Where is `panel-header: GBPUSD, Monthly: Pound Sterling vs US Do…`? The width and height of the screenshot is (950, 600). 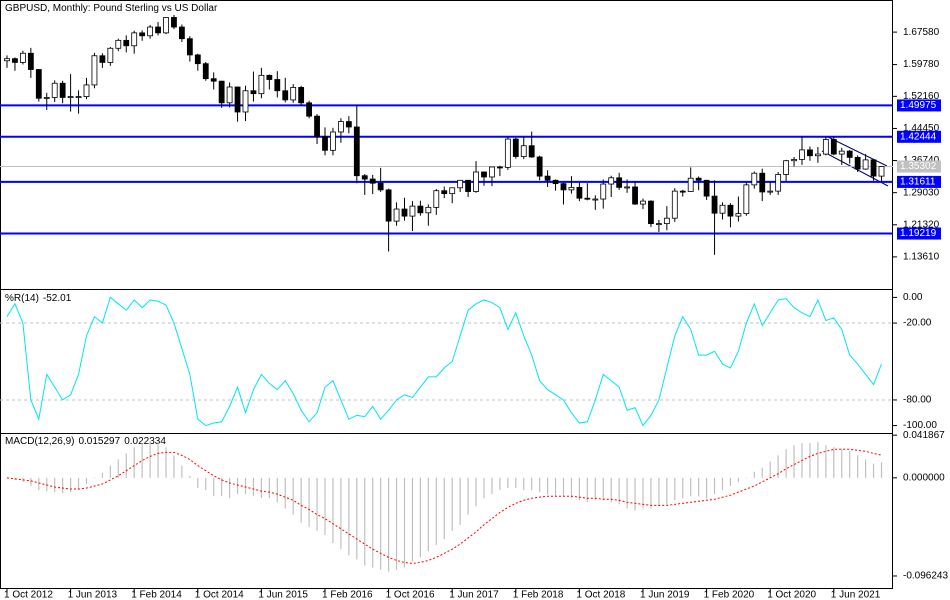 panel-header: GBPUSD, Monthly: Pound Sterling vs US Do… is located at coordinates (111, 8).